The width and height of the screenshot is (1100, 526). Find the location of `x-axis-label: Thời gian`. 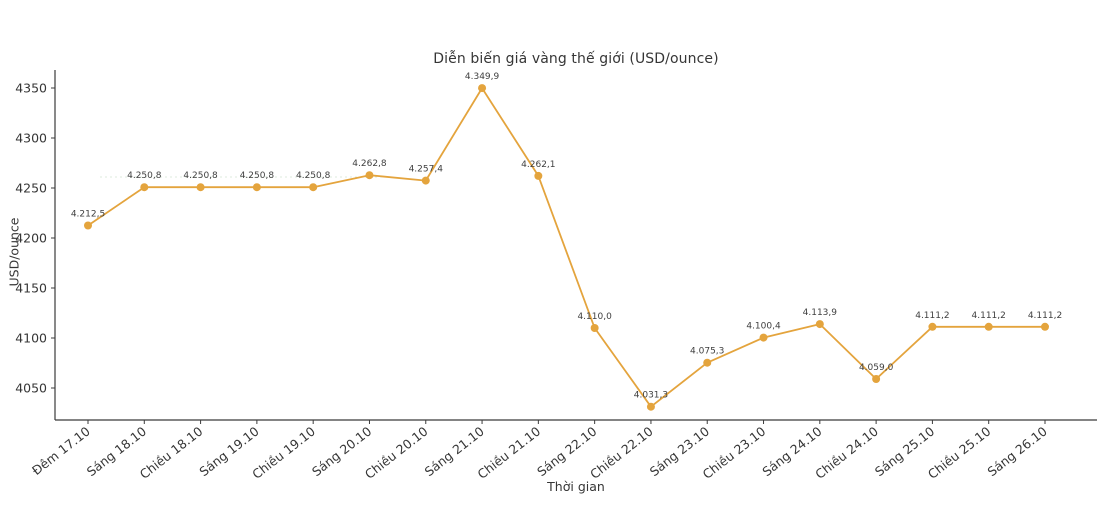

x-axis-label: Thời gian is located at coordinates (576, 486).